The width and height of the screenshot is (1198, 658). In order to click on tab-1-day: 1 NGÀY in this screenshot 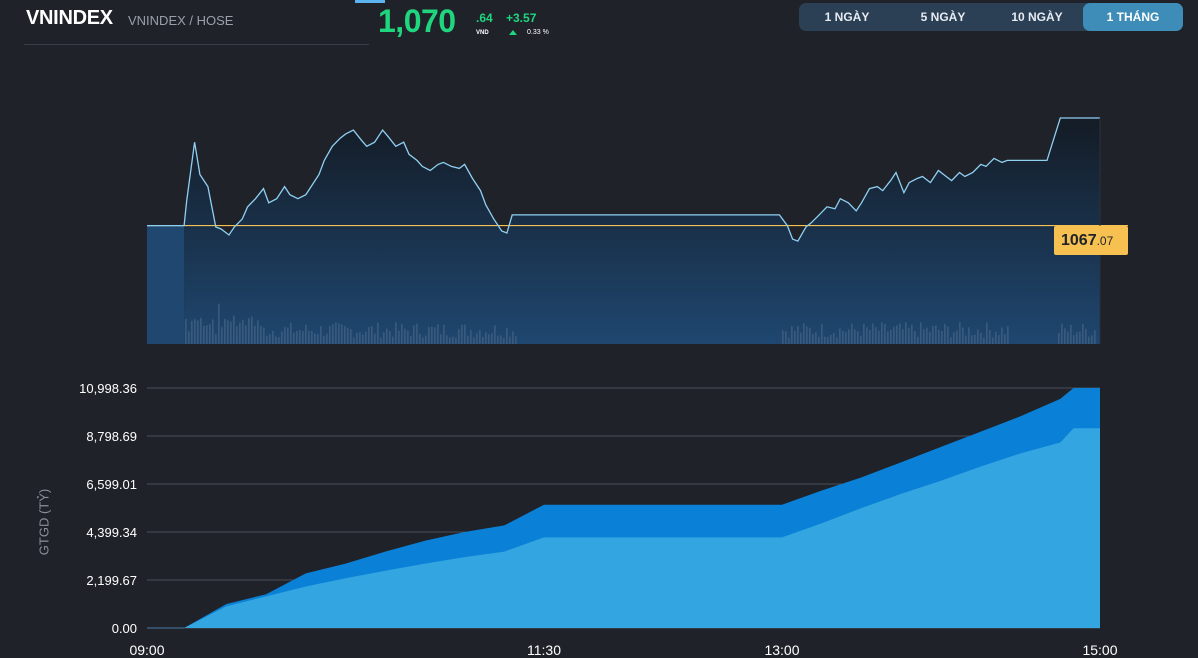, I will do `click(847, 17)`.